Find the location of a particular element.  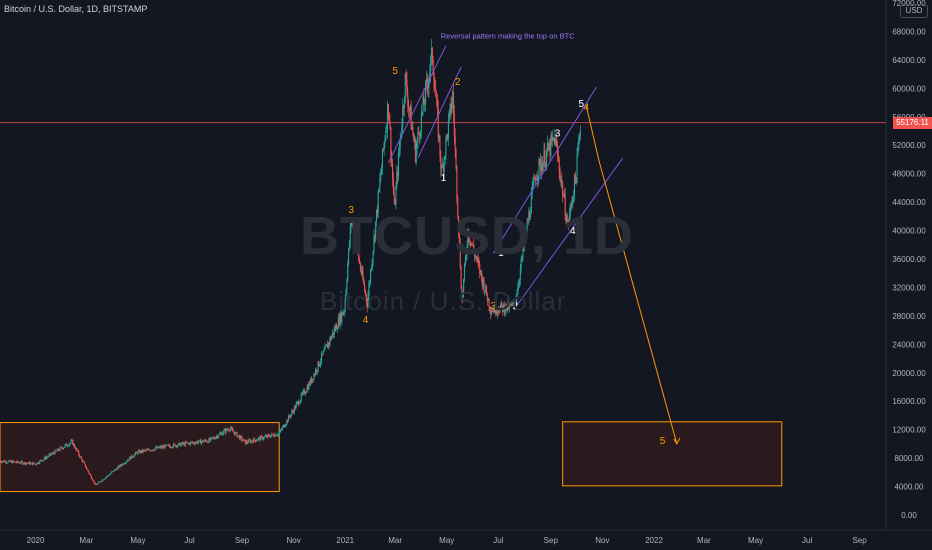

wave-label: 1 is located at coordinates (444, 178).